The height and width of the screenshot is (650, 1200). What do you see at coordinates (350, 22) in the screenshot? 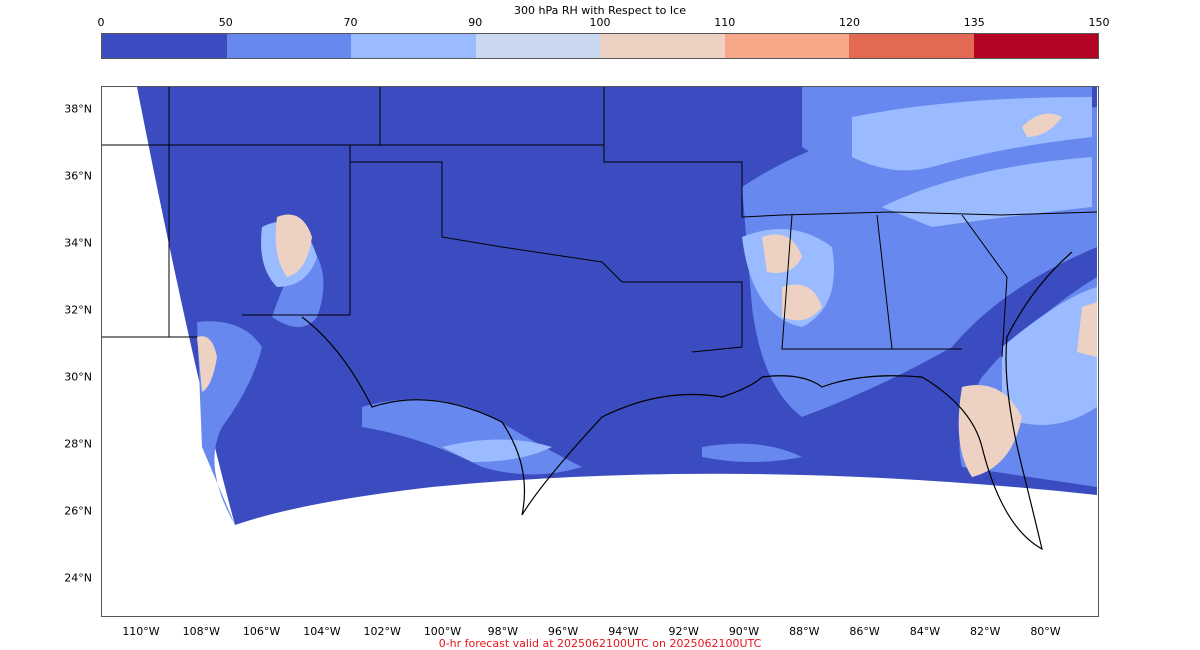
I see `colorbar-tick-label: 70` at bounding box center [350, 22].